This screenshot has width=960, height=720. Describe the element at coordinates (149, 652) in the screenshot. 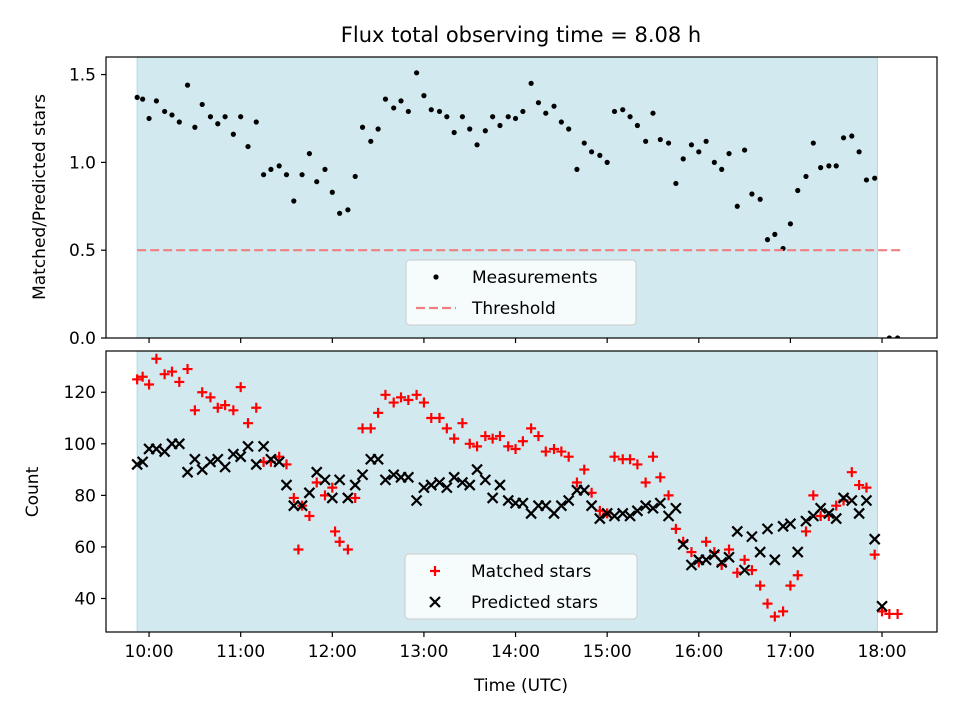

I see `x-tick-label: 10:00` at that location.